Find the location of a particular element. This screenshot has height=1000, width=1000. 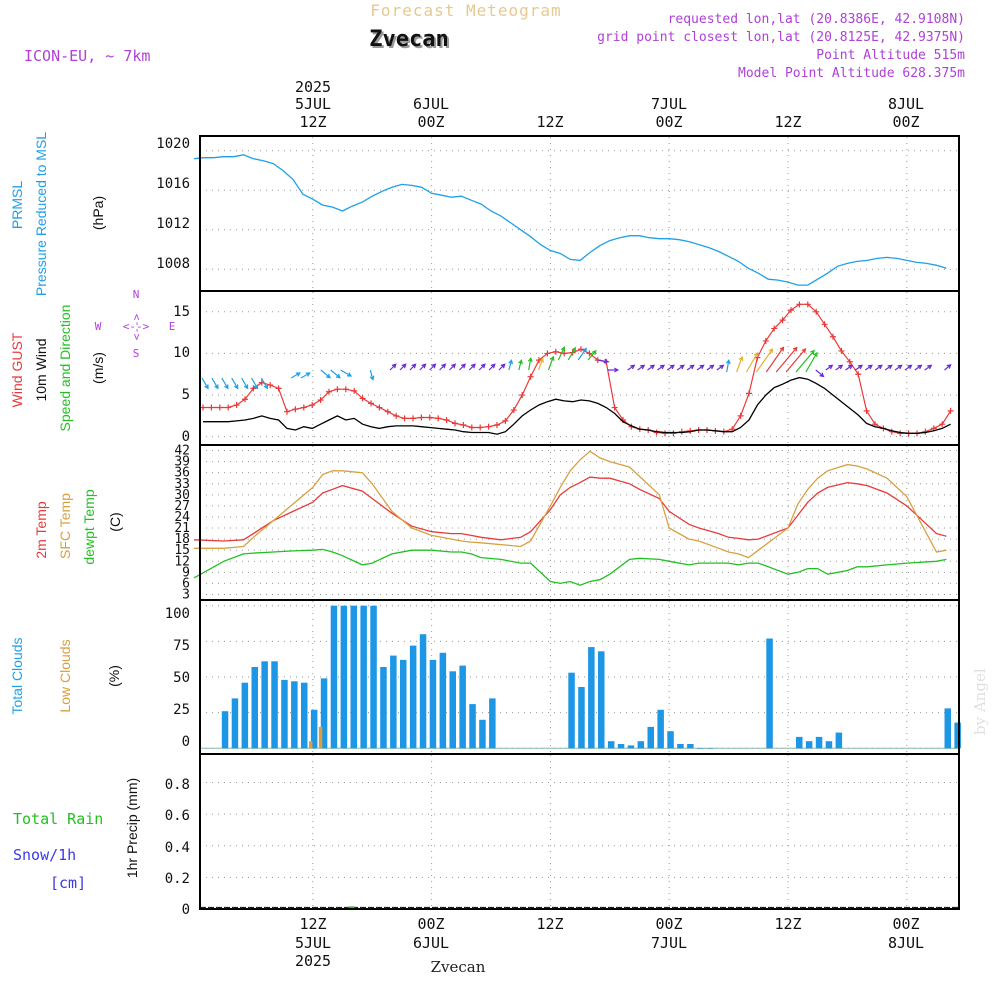

pressure-marks is located at coordinates (570, 220).